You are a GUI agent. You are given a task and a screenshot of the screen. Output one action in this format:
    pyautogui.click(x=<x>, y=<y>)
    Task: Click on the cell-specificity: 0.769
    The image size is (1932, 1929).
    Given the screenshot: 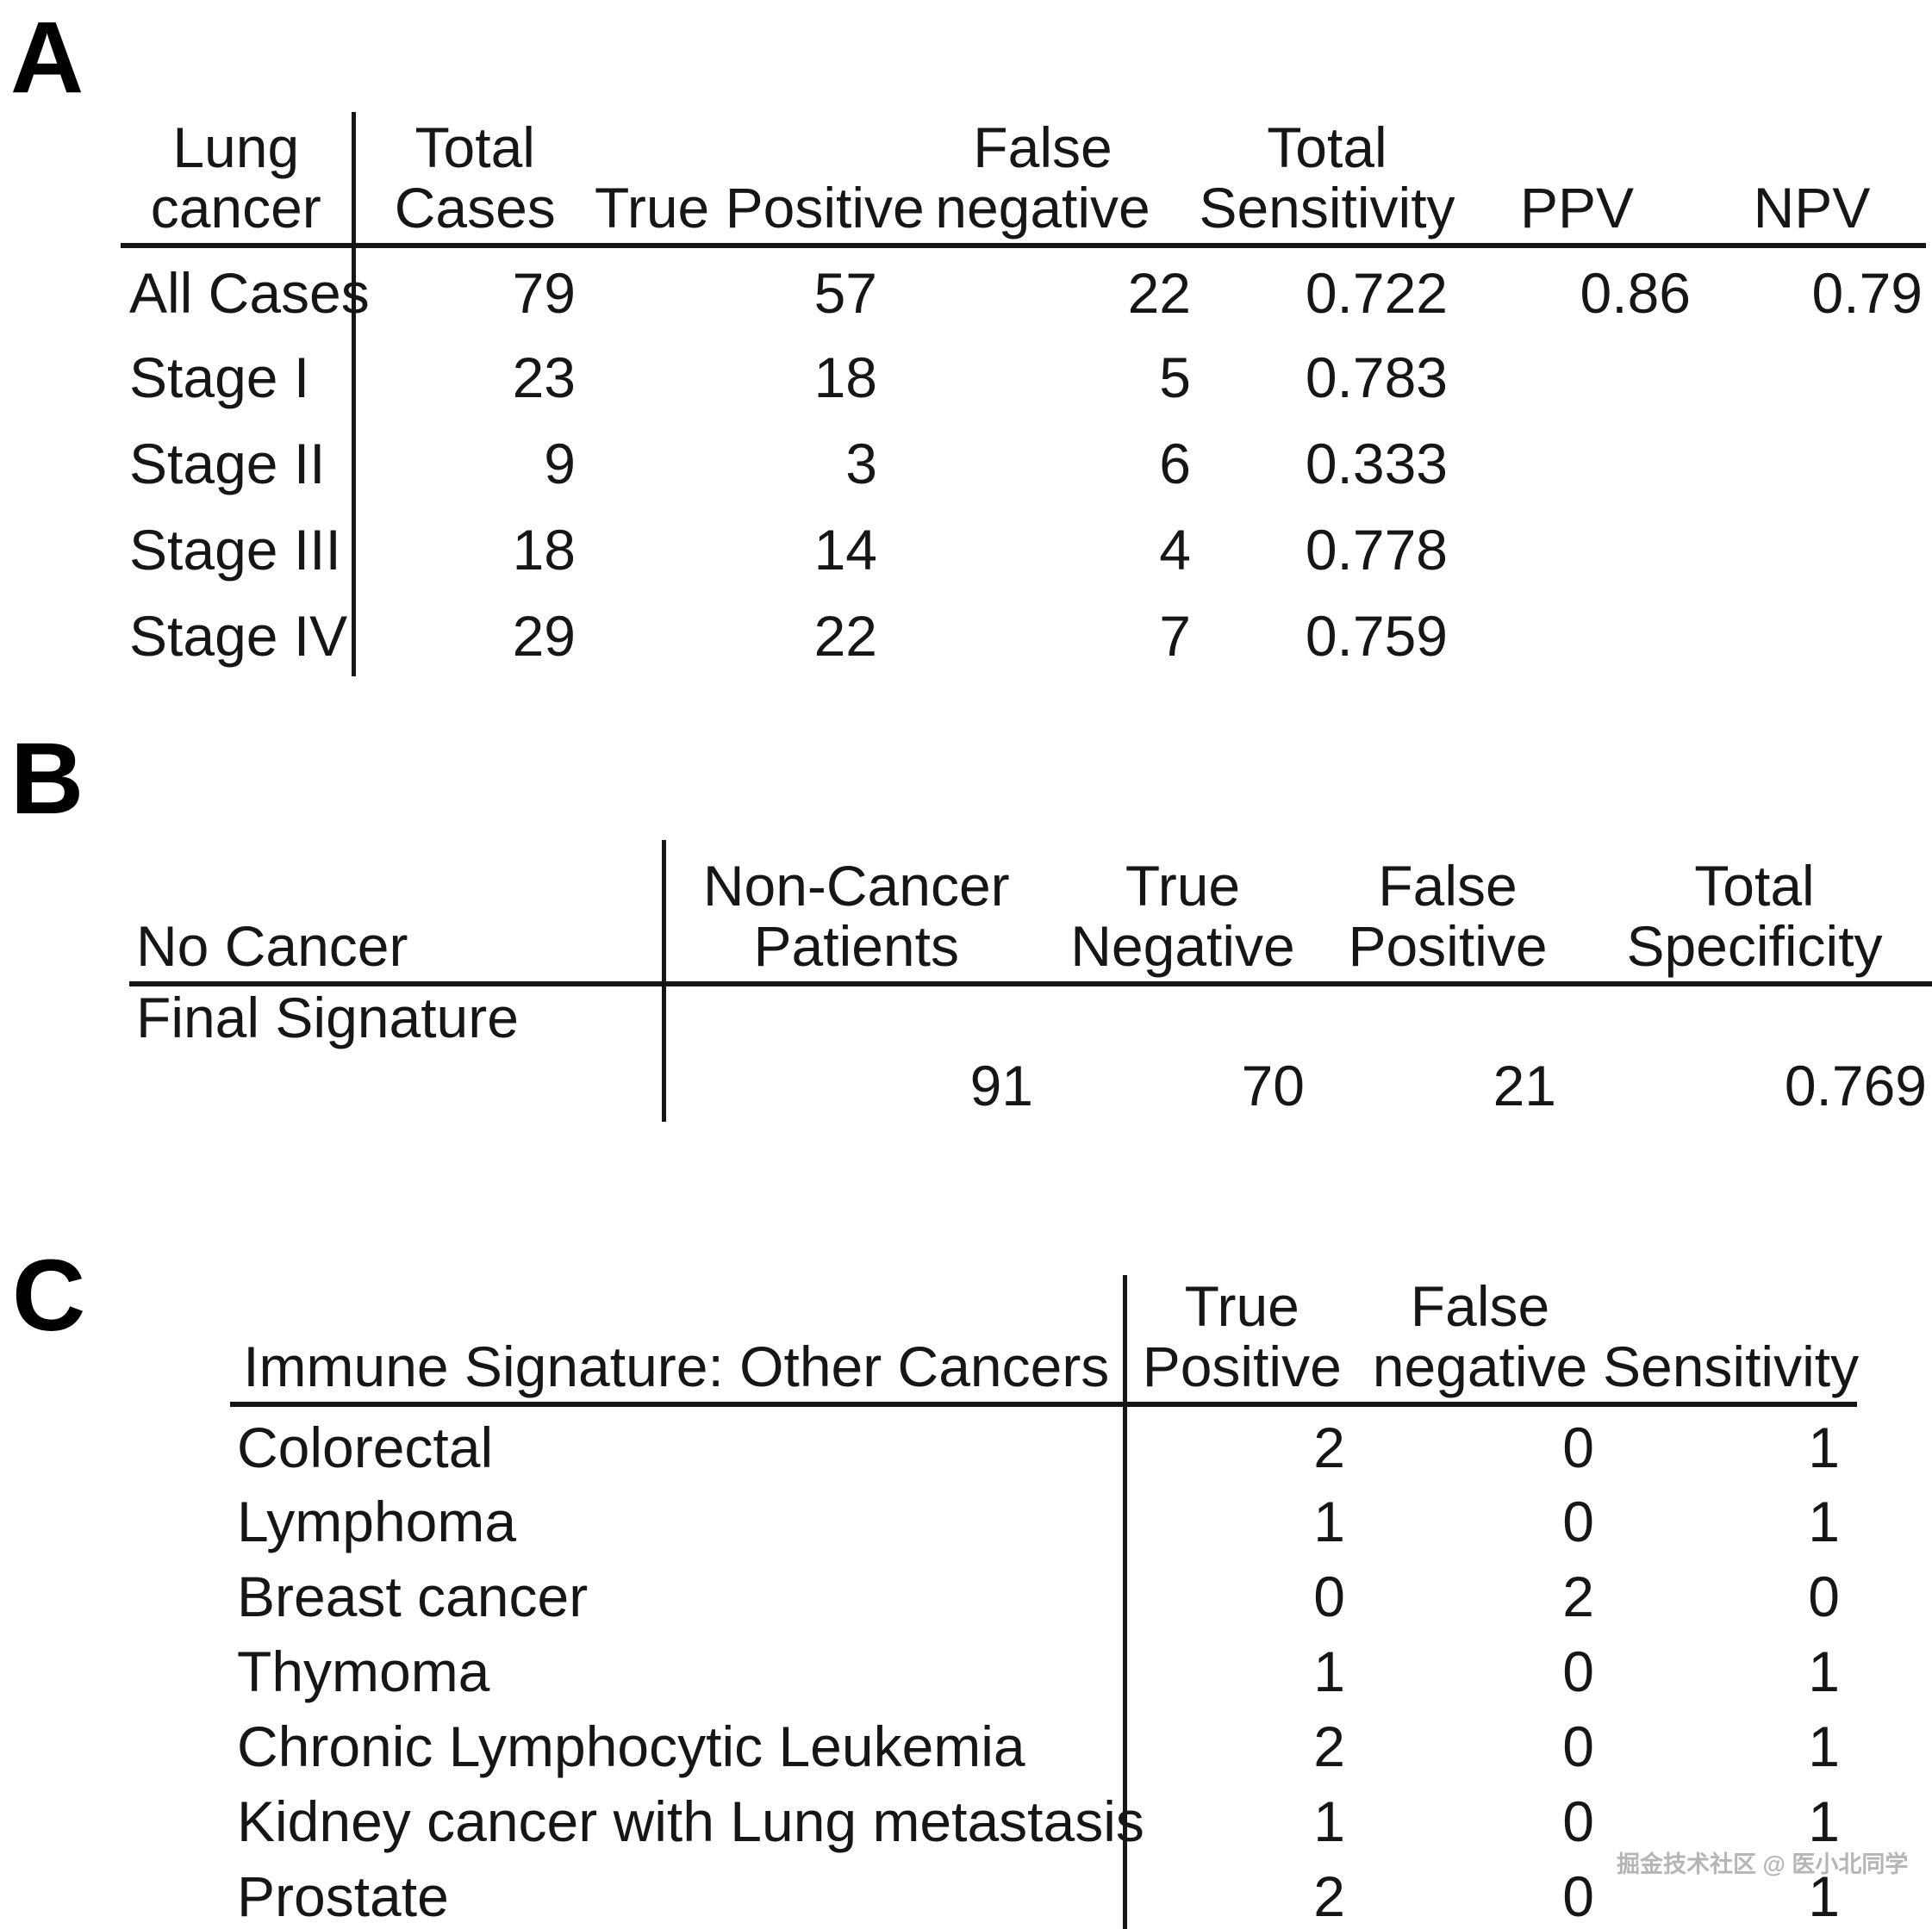 What is the action you would take?
    pyautogui.click(x=1855, y=1085)
    